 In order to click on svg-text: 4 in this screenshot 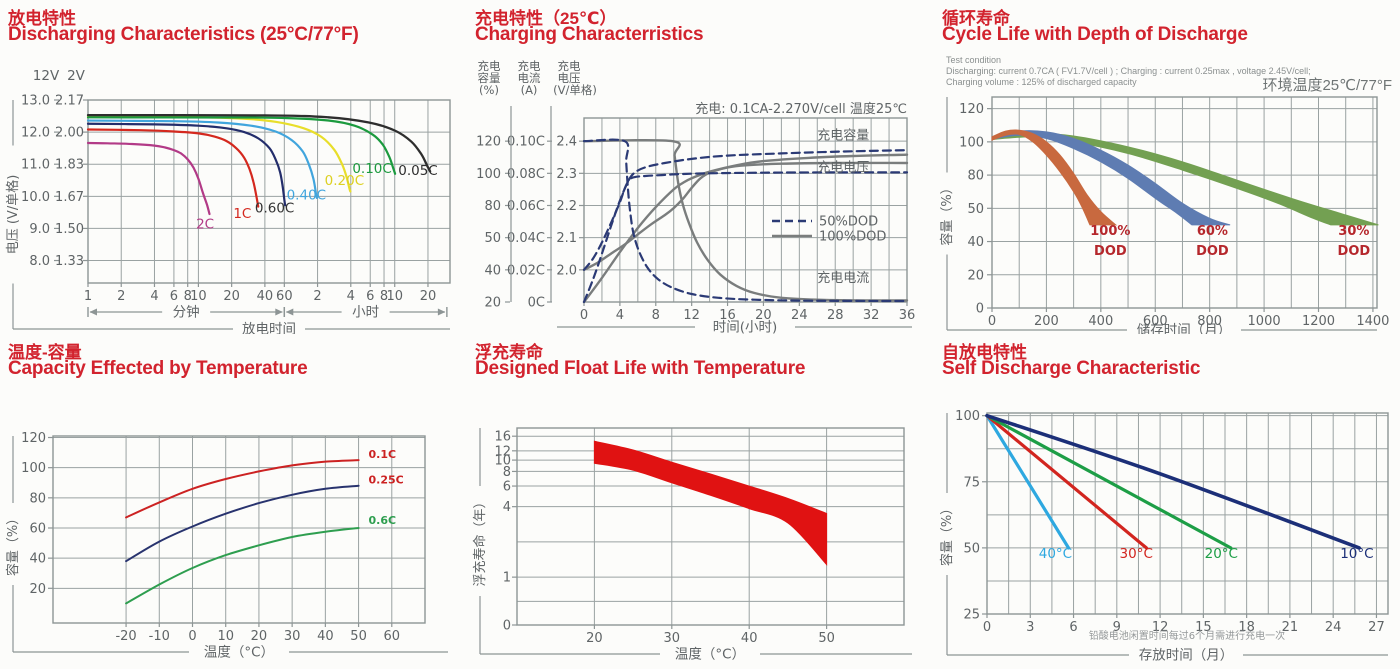, I will do `click(154, 296)`.